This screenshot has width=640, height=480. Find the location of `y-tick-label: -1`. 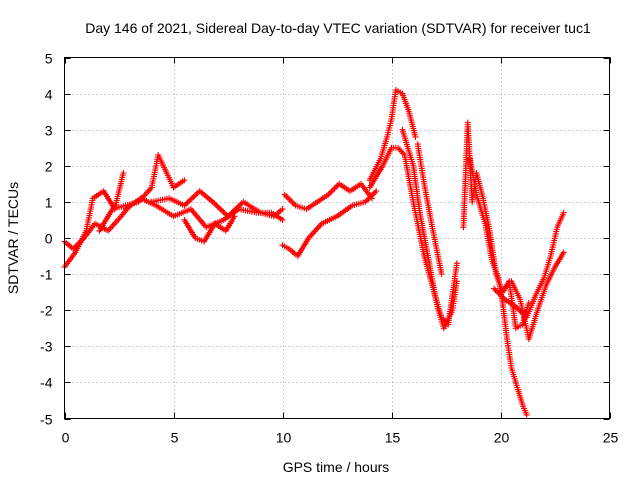

y-tick-label: -1 is located at coordinates (46, 275).